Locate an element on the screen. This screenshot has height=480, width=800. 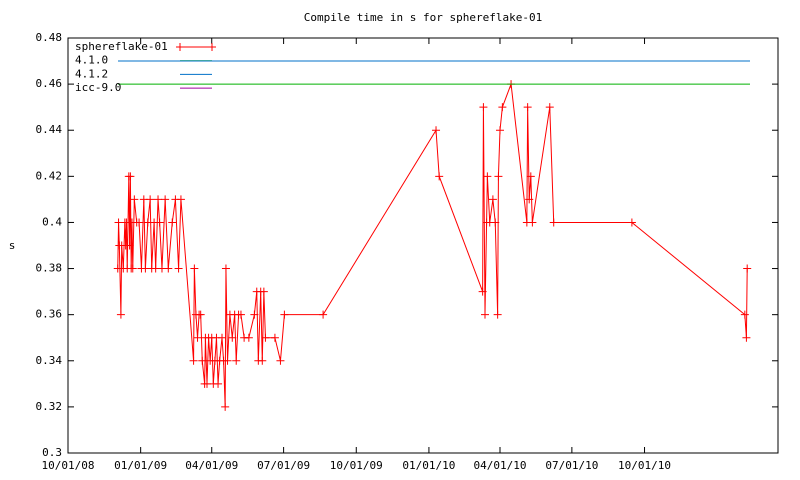
y-tick-label: 0.44 is located at coordinates (49, 129).